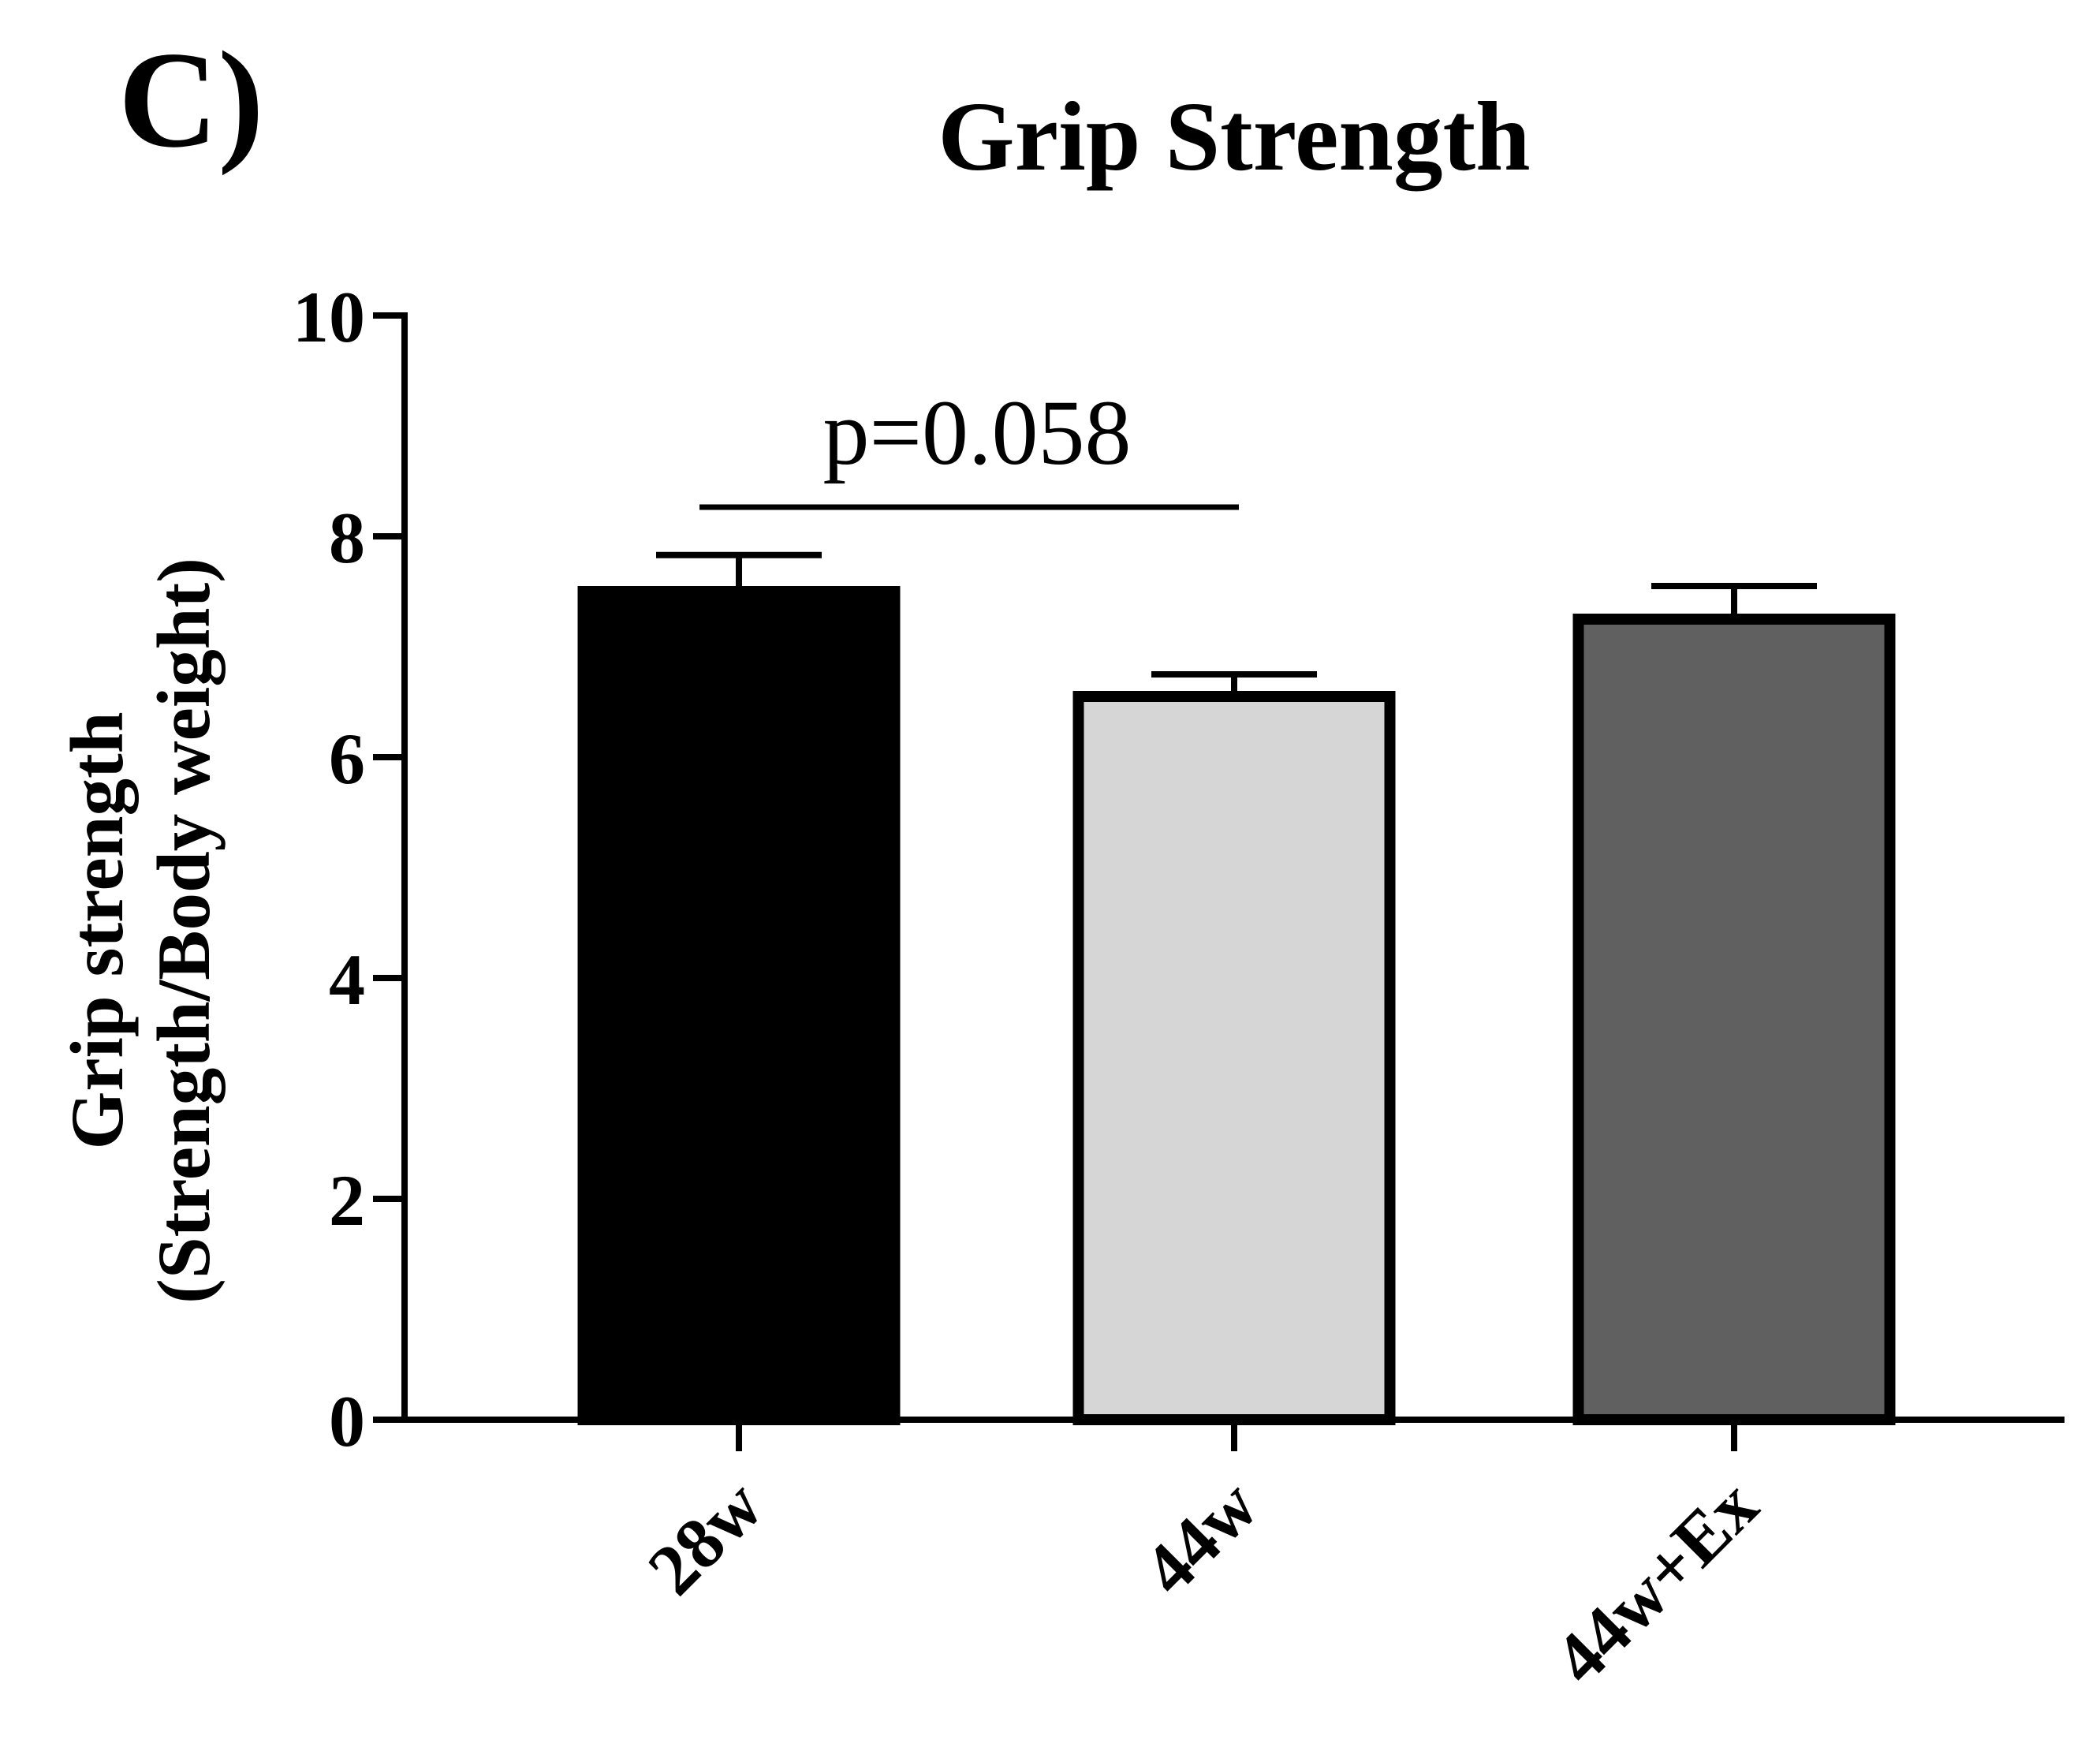 Image resolution: width=2100 pixels, height=1762 pixels. I want to click on y-tick-label: 2, so click(347, 1200).